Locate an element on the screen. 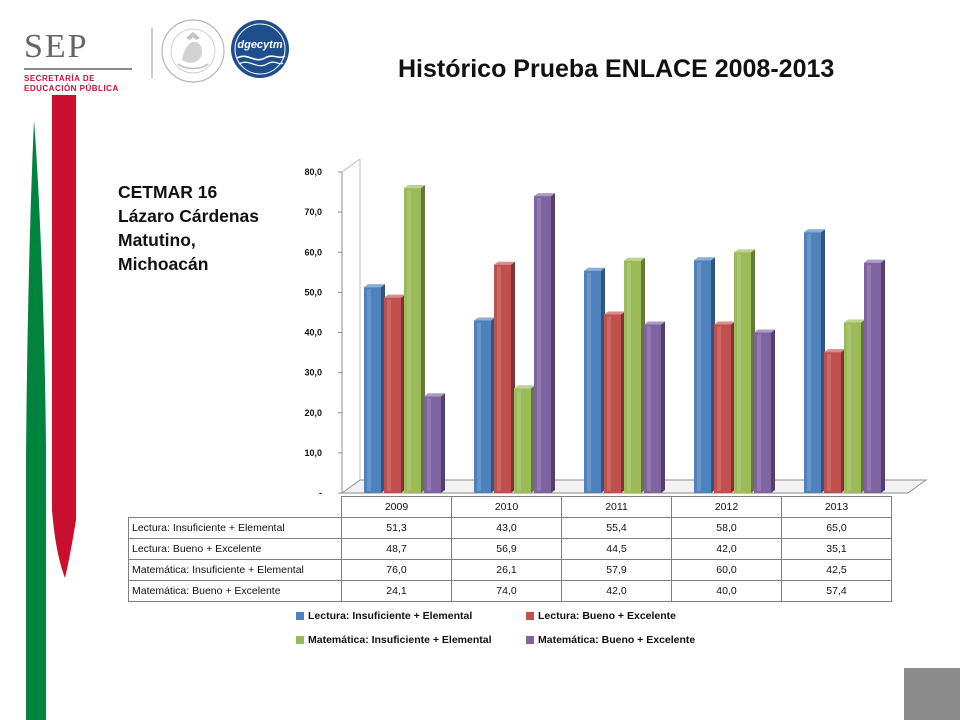 This screenshot has width=960, height=720. y-tick-label: 60,0 is located at coordinates (313, 252).